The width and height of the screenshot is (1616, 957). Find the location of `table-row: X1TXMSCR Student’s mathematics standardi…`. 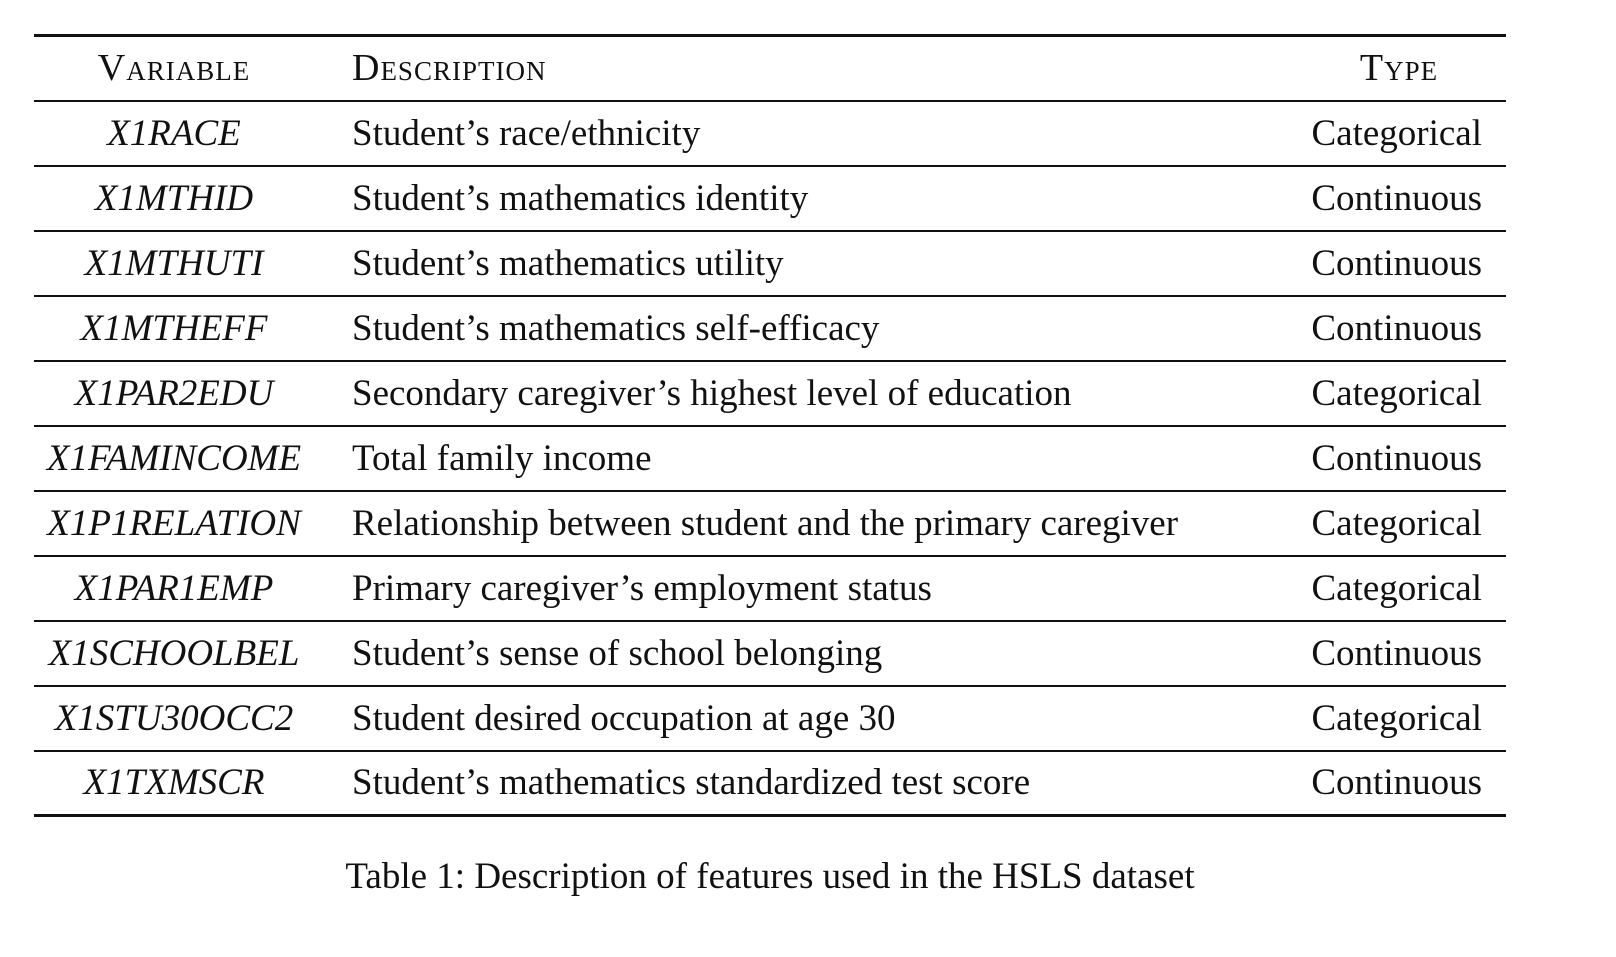

table-row: X1TXMSCR Student’s mathematics standardi… is located at coordinates (770, 783).